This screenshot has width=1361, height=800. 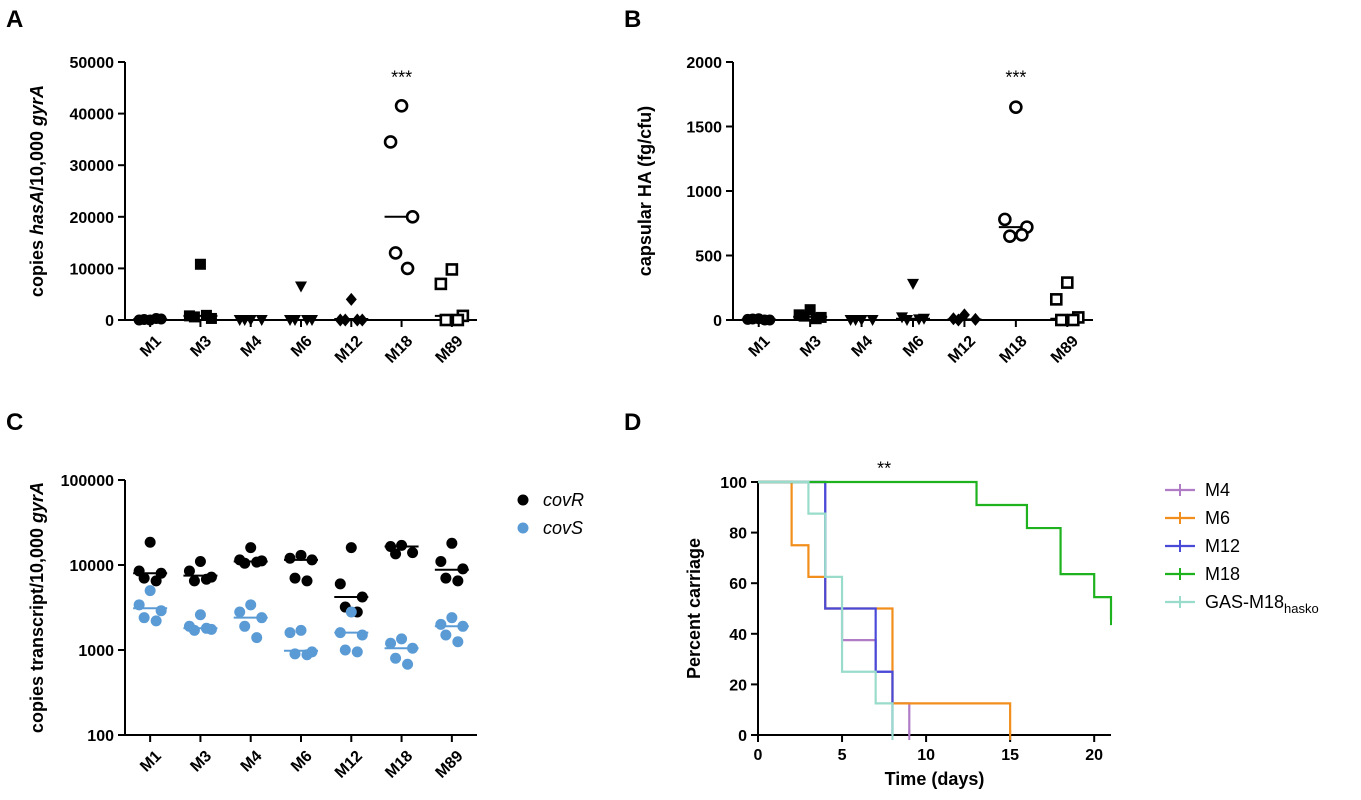 What do you see at coordinates (935, 779) in the screenshot?
I see `x-axis-title: Time (days)` at bounding box center [935, 779].